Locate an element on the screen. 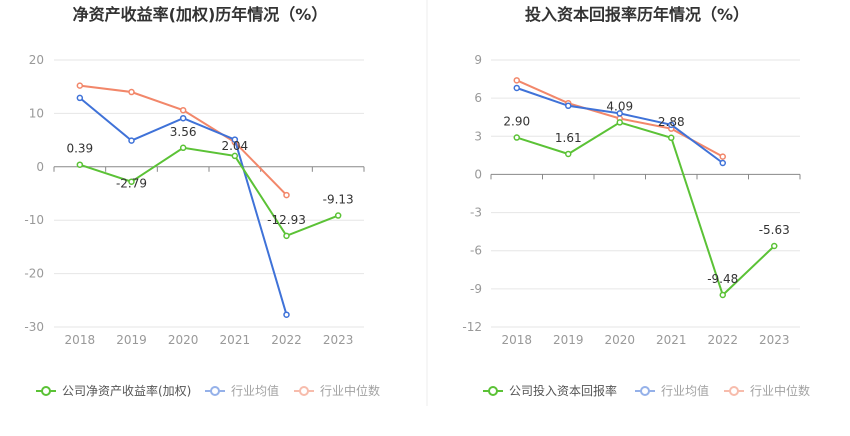  y-tick-label: -9 is located at coordinates (476, 289).